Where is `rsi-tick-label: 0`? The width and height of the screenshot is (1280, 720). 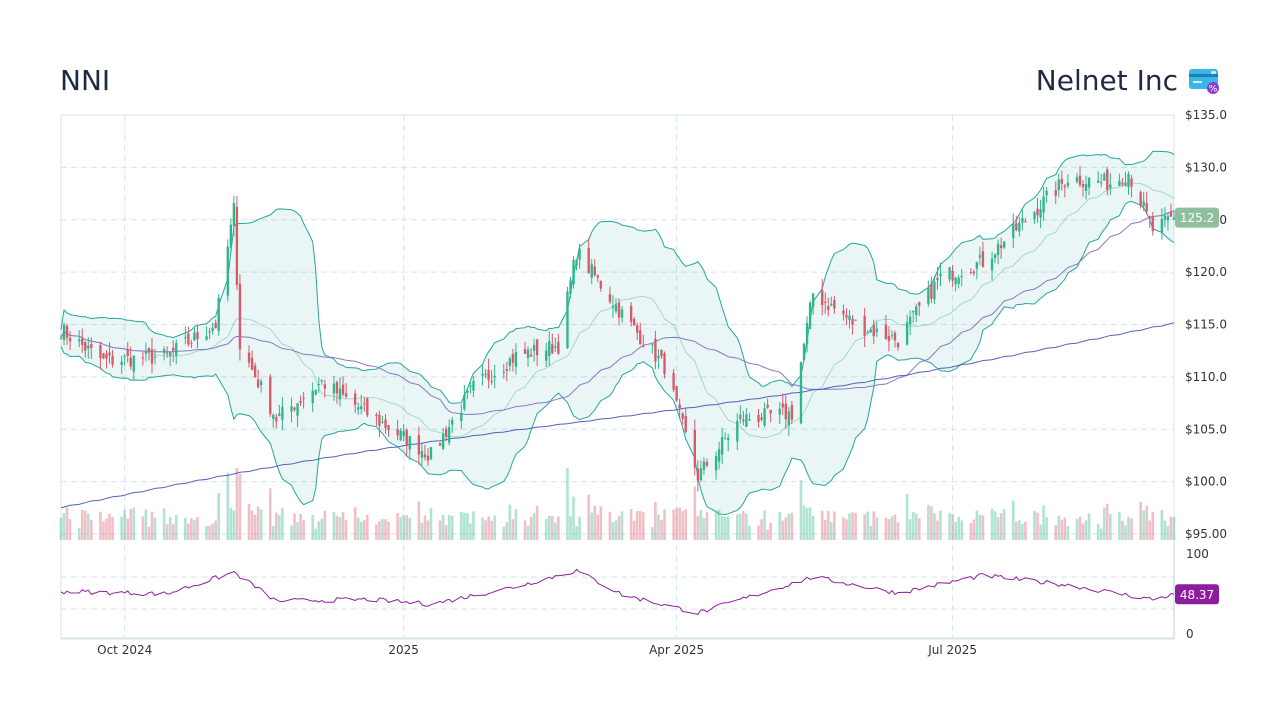
rsi-tick-label: 0 is located at coordinates (1190, 634).